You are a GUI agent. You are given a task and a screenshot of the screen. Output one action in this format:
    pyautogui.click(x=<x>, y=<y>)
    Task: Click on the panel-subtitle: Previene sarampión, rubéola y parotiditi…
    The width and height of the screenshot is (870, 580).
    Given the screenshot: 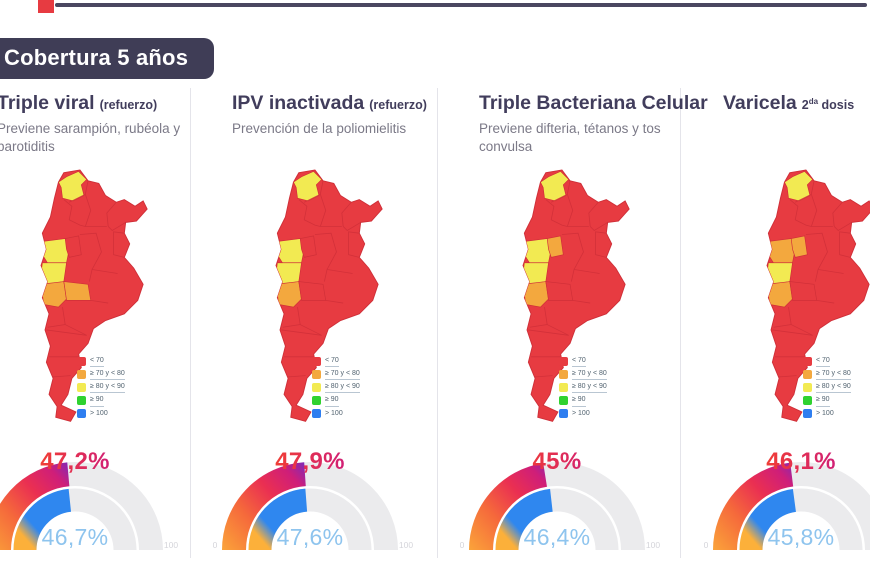 What is the action you would take?
    pyautogui.click(x=90, y=137)
    